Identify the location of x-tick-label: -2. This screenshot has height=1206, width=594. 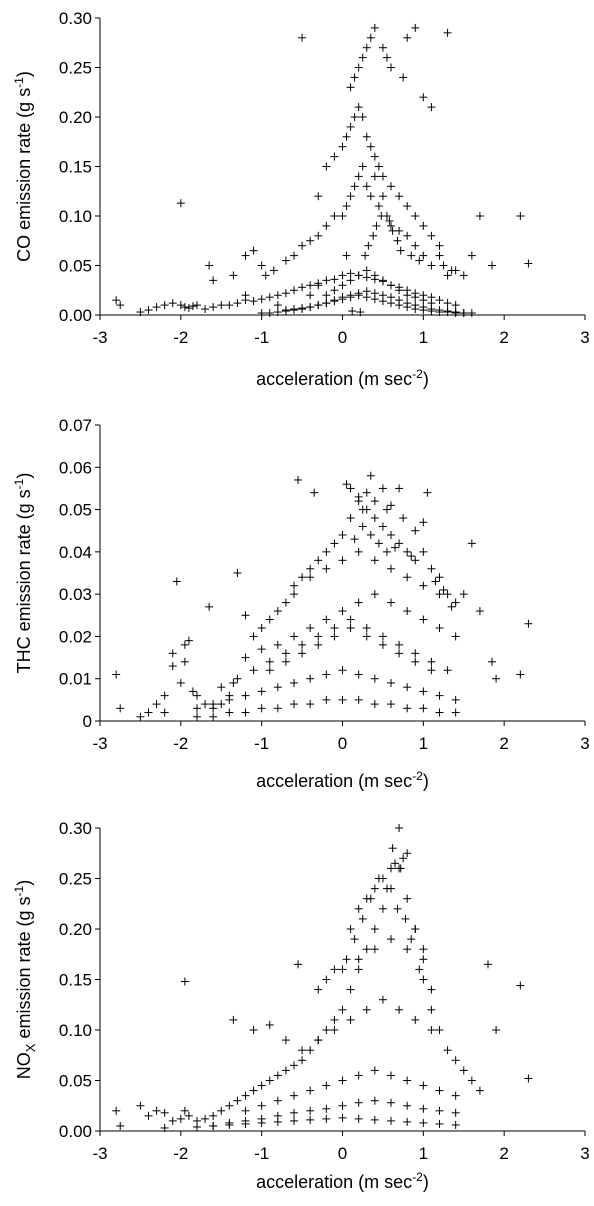
(180, 1153).